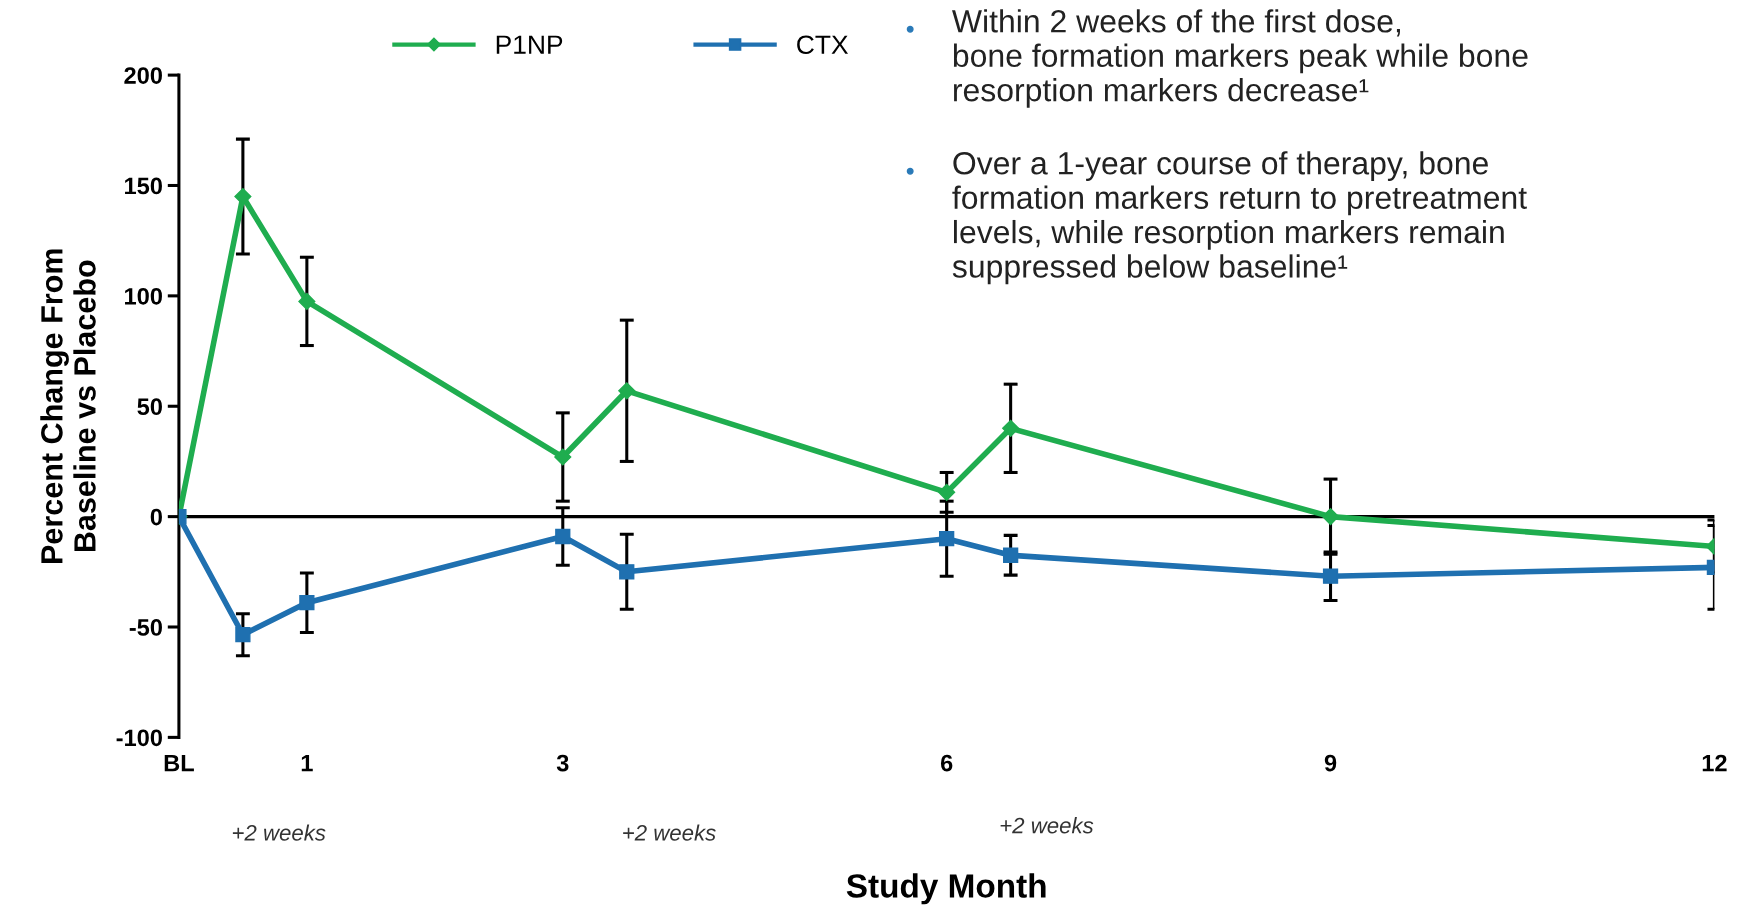 This screenshot has height=916, width=1737. What do you see at coordinates (823, 45) in the screenshot?
I see `legend-label: CTX` at bounding box center [823, 45].